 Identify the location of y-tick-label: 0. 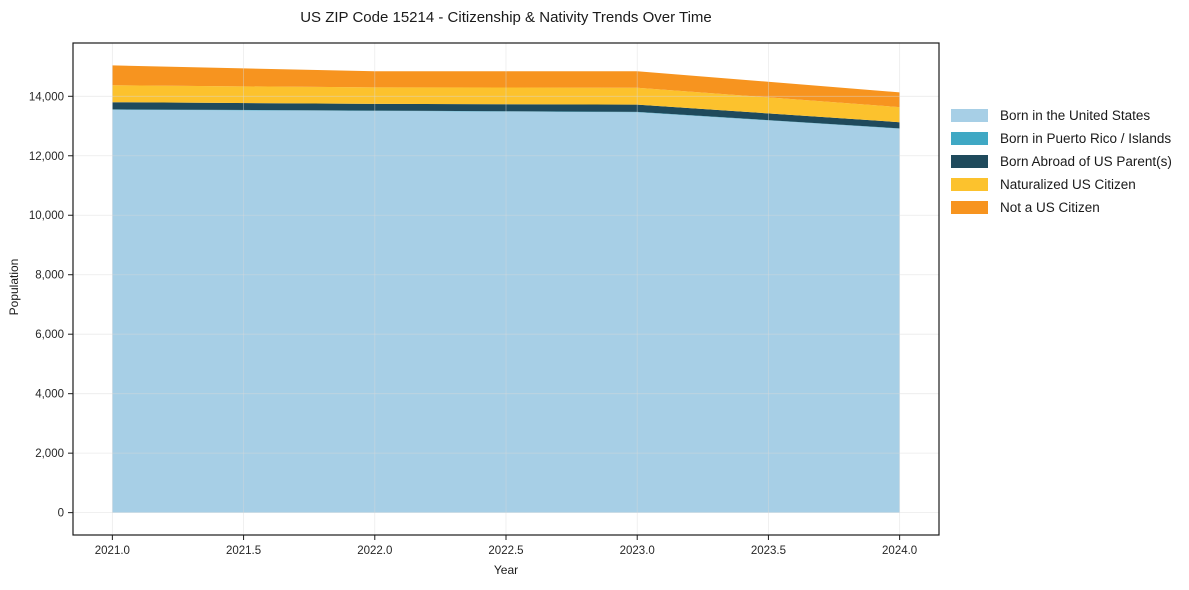
(61, 514).